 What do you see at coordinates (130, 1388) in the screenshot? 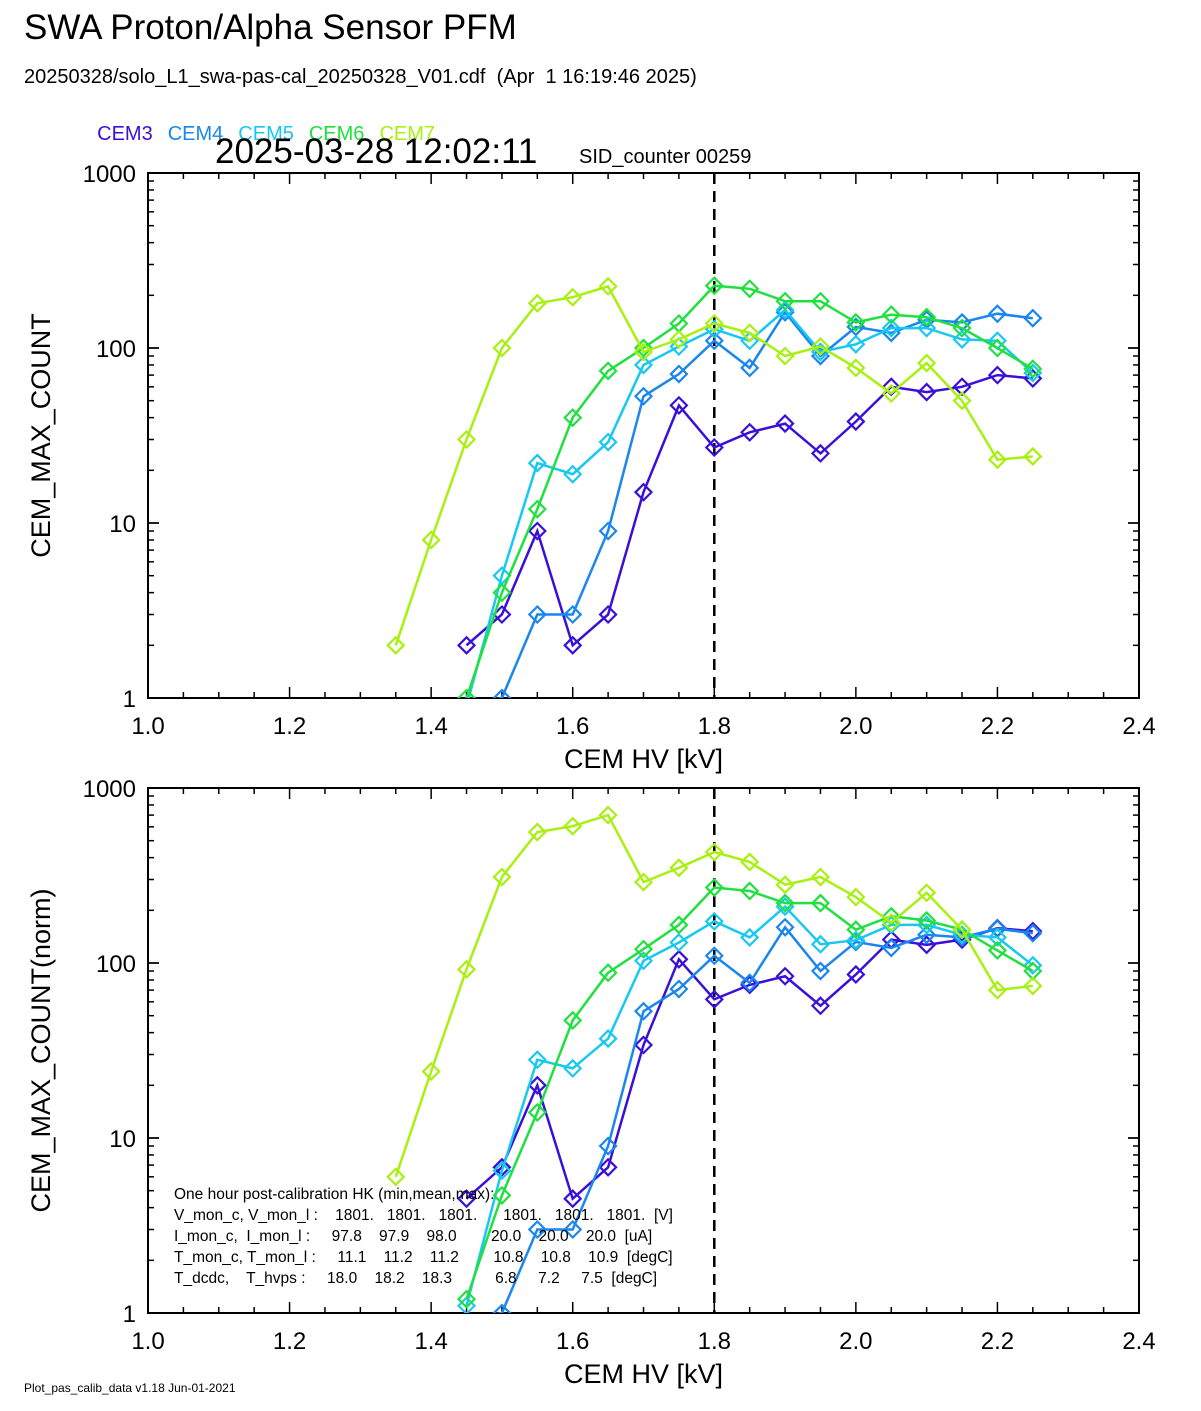
I see `footer-version: Plot_pas_calib_data v1.18 Jun-01-2021` at bounding box center [130, 1388].